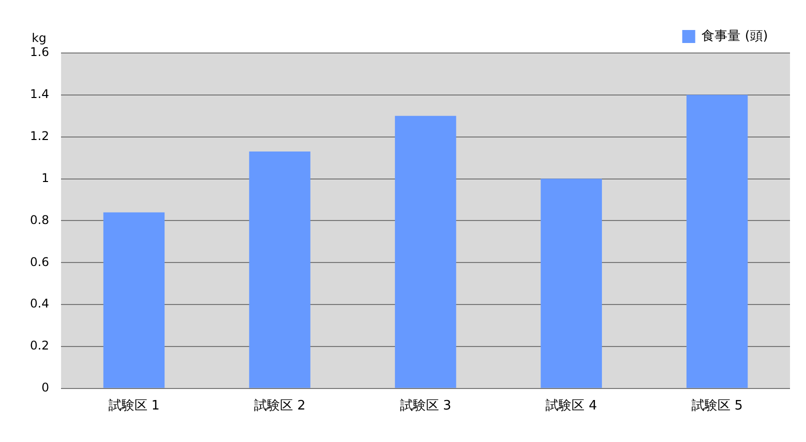  What do you see at coordinates (735, 36) in the screenshot?
I see `legend-label: 食事量 (頭)` at bounding box center [735, 36].